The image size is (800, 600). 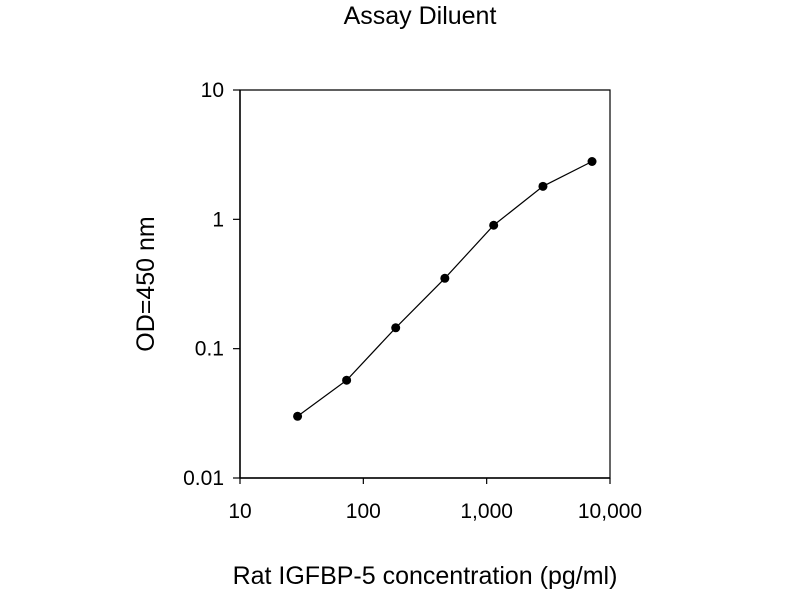 What do you see at coordinates (420, 16) in the screenshot?
I see `chart-title: Assay Diluent` at bounding box center [420, 16].